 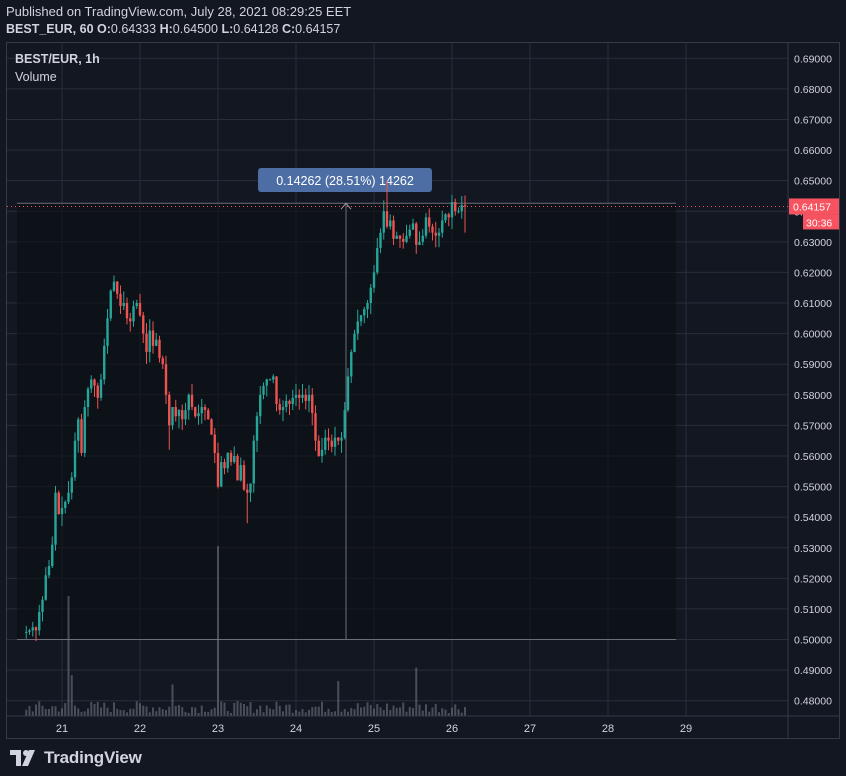 What do you see at coordinates (813, 243) in the screenshot?
I see `price-tick-label: 0.63000` at bounding box center [813, 243].